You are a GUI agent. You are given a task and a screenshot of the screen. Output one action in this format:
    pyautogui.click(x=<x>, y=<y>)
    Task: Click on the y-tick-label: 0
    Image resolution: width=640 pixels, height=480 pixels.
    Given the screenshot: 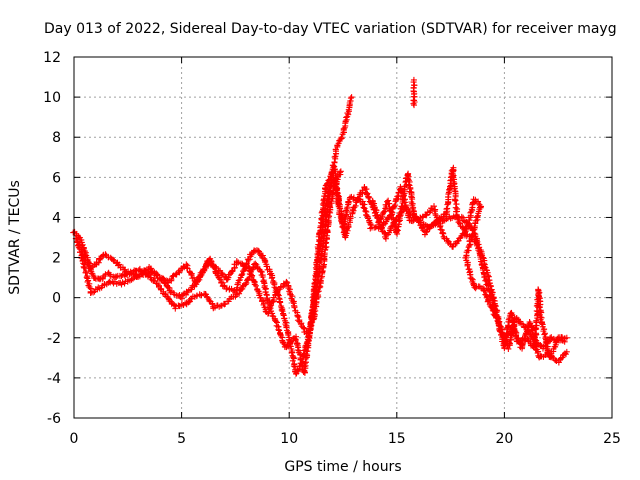 What is the action you would take?
    pyautogui.click(x=56, y=299)
    